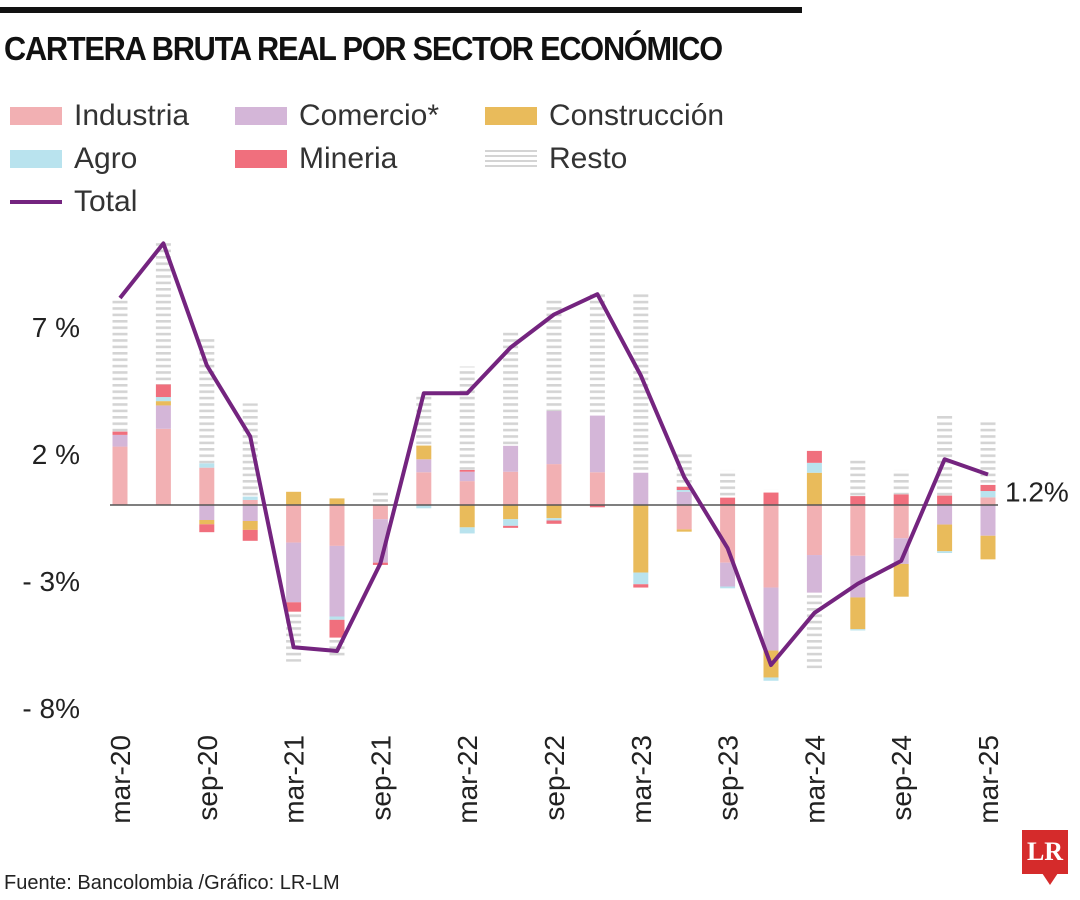  I want to click on y-tick-label: 2 %, so click(56, 454).